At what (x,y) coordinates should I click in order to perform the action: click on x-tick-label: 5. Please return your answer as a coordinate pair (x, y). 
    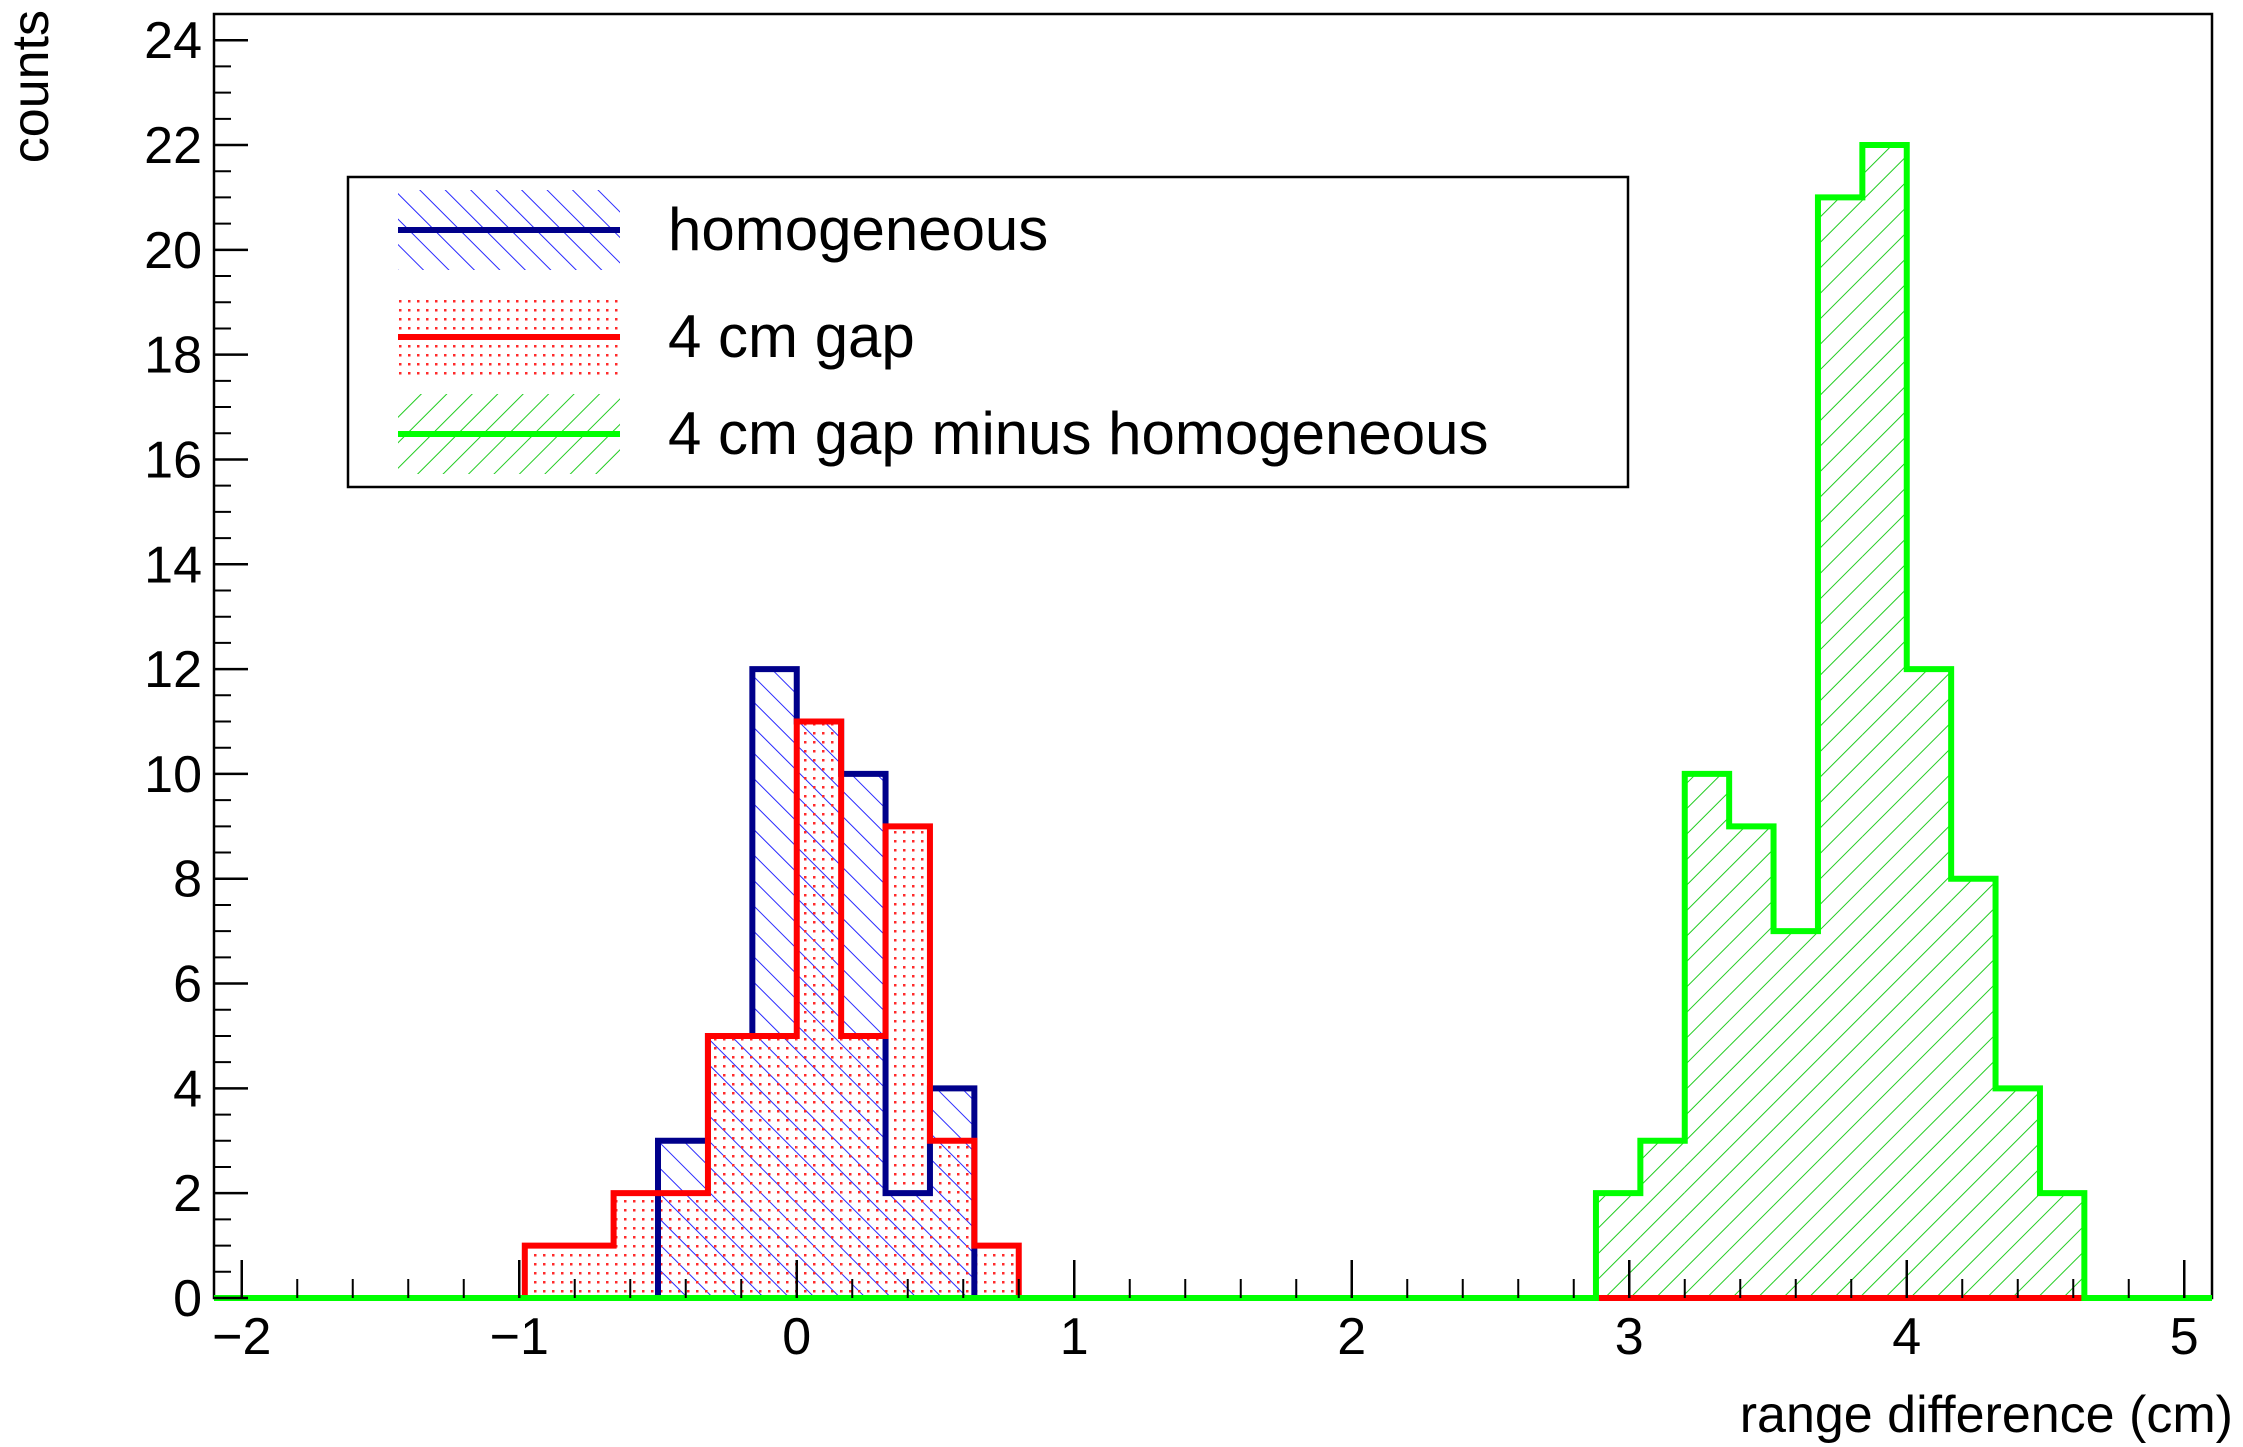
    Looking at the image, I should click on (2184, 1337).